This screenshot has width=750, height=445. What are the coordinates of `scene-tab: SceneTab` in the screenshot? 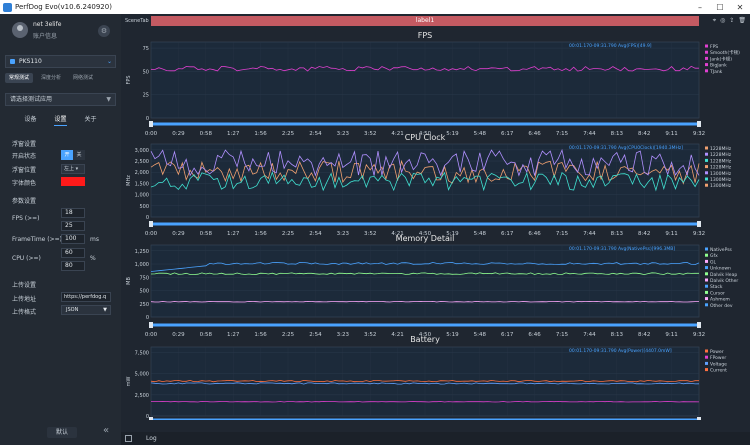 It's located at (137, 21).